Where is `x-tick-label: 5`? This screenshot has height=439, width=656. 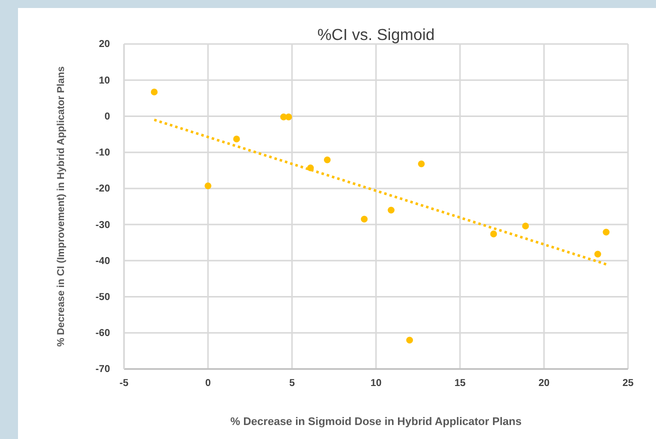 x-tick-label: 5 is located at coordinates (292, 384).